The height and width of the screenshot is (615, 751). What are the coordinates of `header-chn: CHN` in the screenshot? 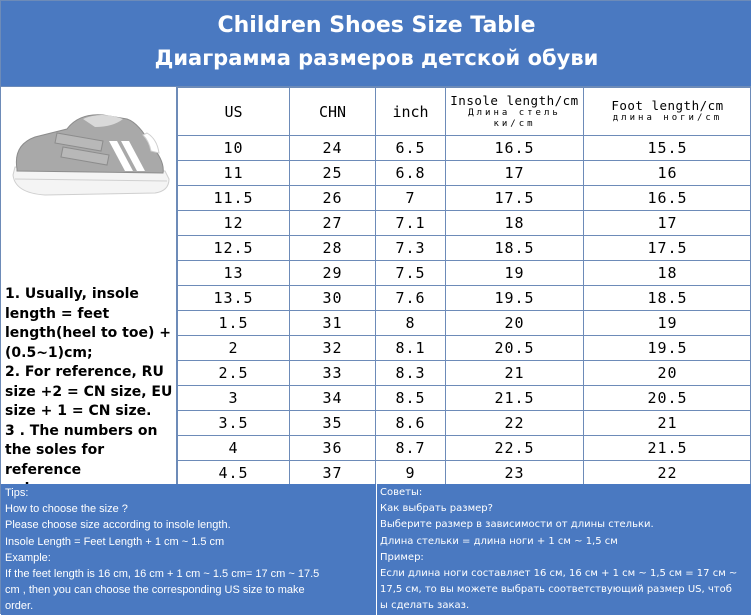 It's located at (333, 112).